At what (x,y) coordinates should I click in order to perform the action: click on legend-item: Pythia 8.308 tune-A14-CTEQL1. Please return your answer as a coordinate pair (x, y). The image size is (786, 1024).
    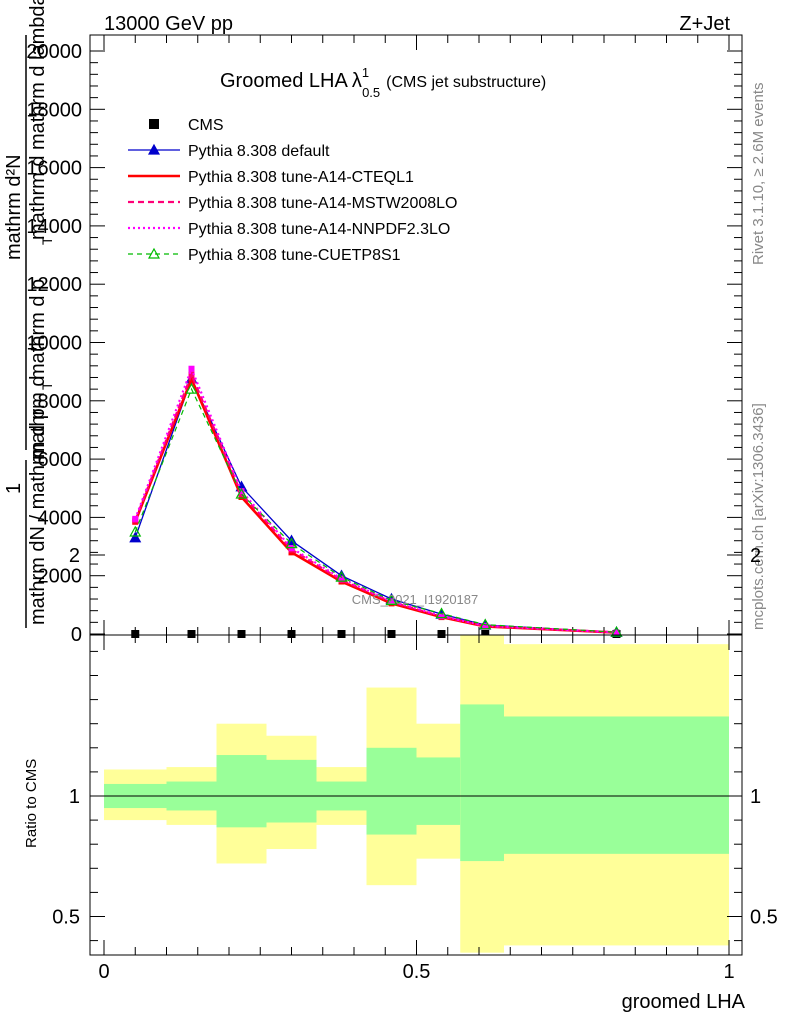
    Looking at the image, I should click on (271, 177).